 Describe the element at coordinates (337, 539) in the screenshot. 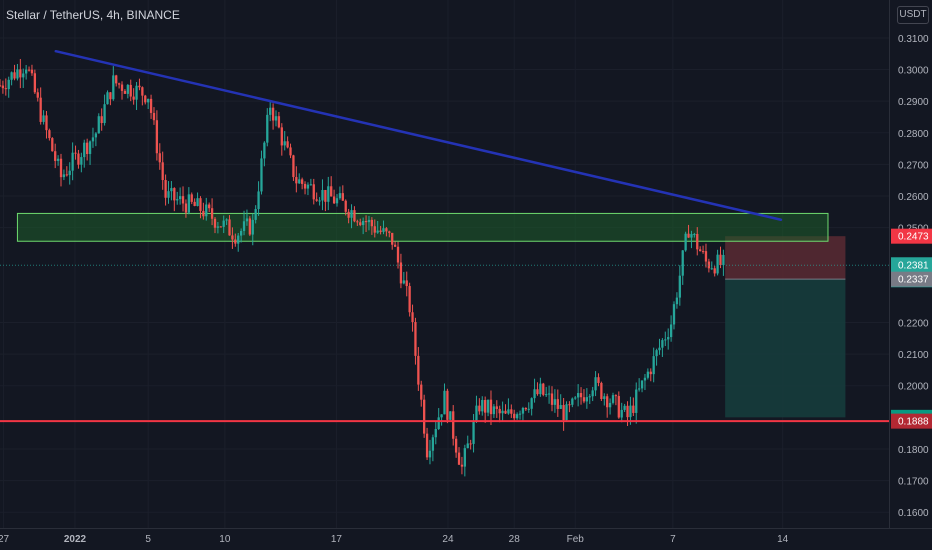

I see `x-tick-label: 17` at that location.